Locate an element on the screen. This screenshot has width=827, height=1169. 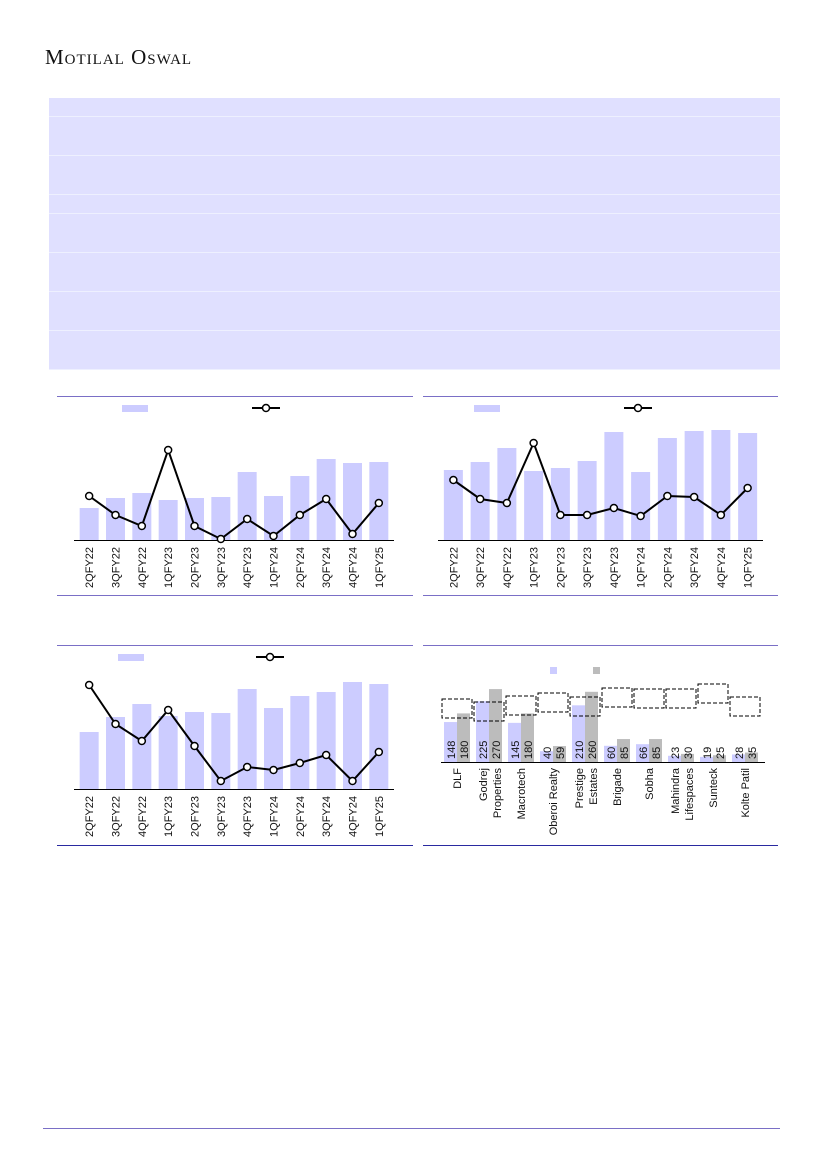
bar-value-label: 270 is located at coordinates (497, 750).